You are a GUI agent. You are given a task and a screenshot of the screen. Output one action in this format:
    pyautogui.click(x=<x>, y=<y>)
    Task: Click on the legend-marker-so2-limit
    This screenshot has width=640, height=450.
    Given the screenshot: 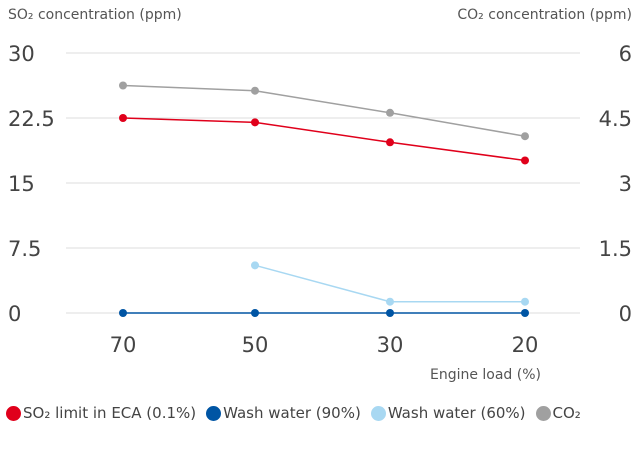 What is the action you would take?
    pyautogui.click(x=13, y=413)
    